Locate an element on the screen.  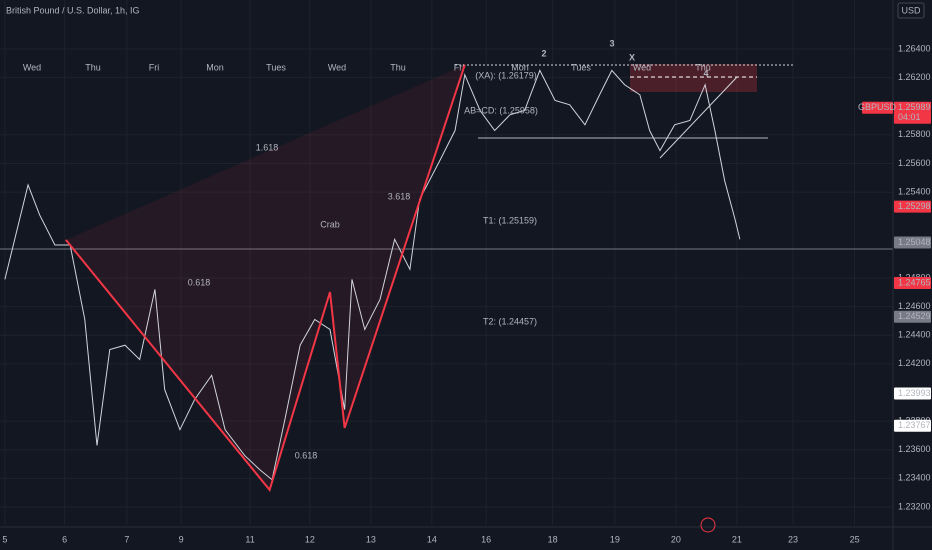
annotation: X is located at coordinates (632, 57).